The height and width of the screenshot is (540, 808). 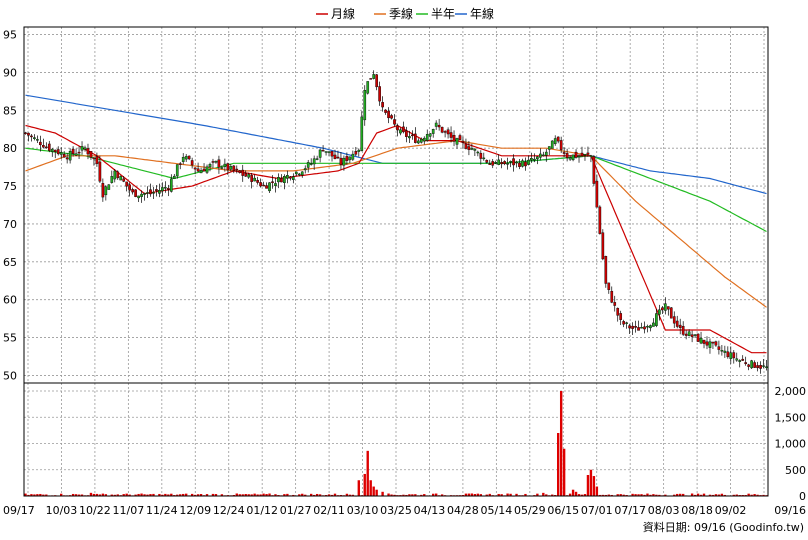 I want to click on volume-tick-label: 0, so click(x=802, y=496).